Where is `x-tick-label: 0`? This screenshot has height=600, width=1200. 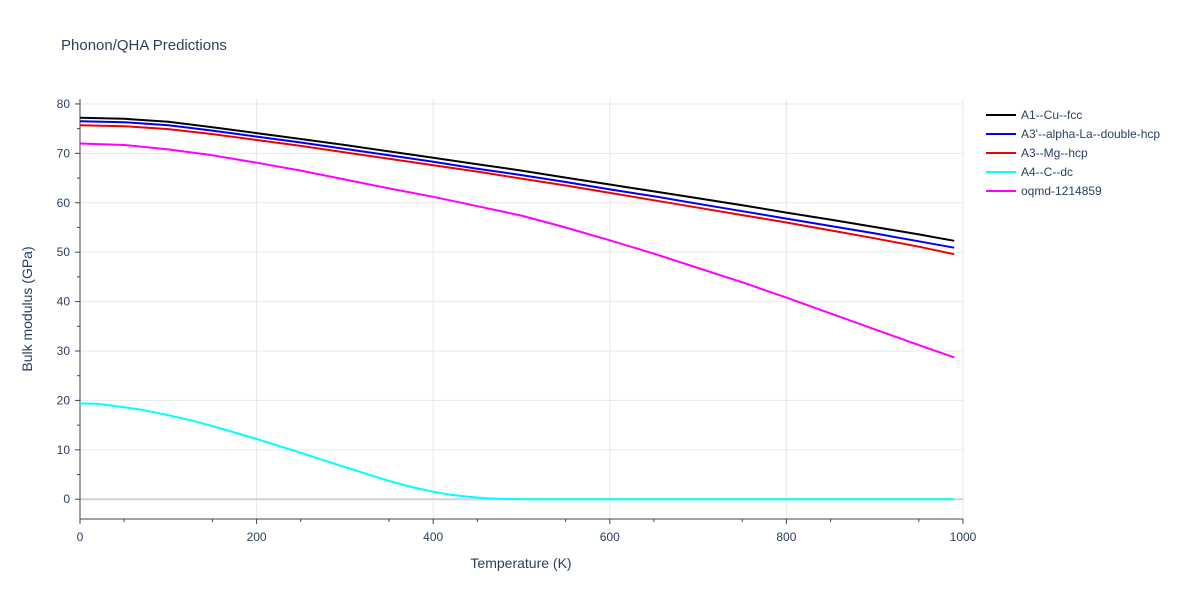 x-tick-label: 0 is located at coordinates (80, 537).